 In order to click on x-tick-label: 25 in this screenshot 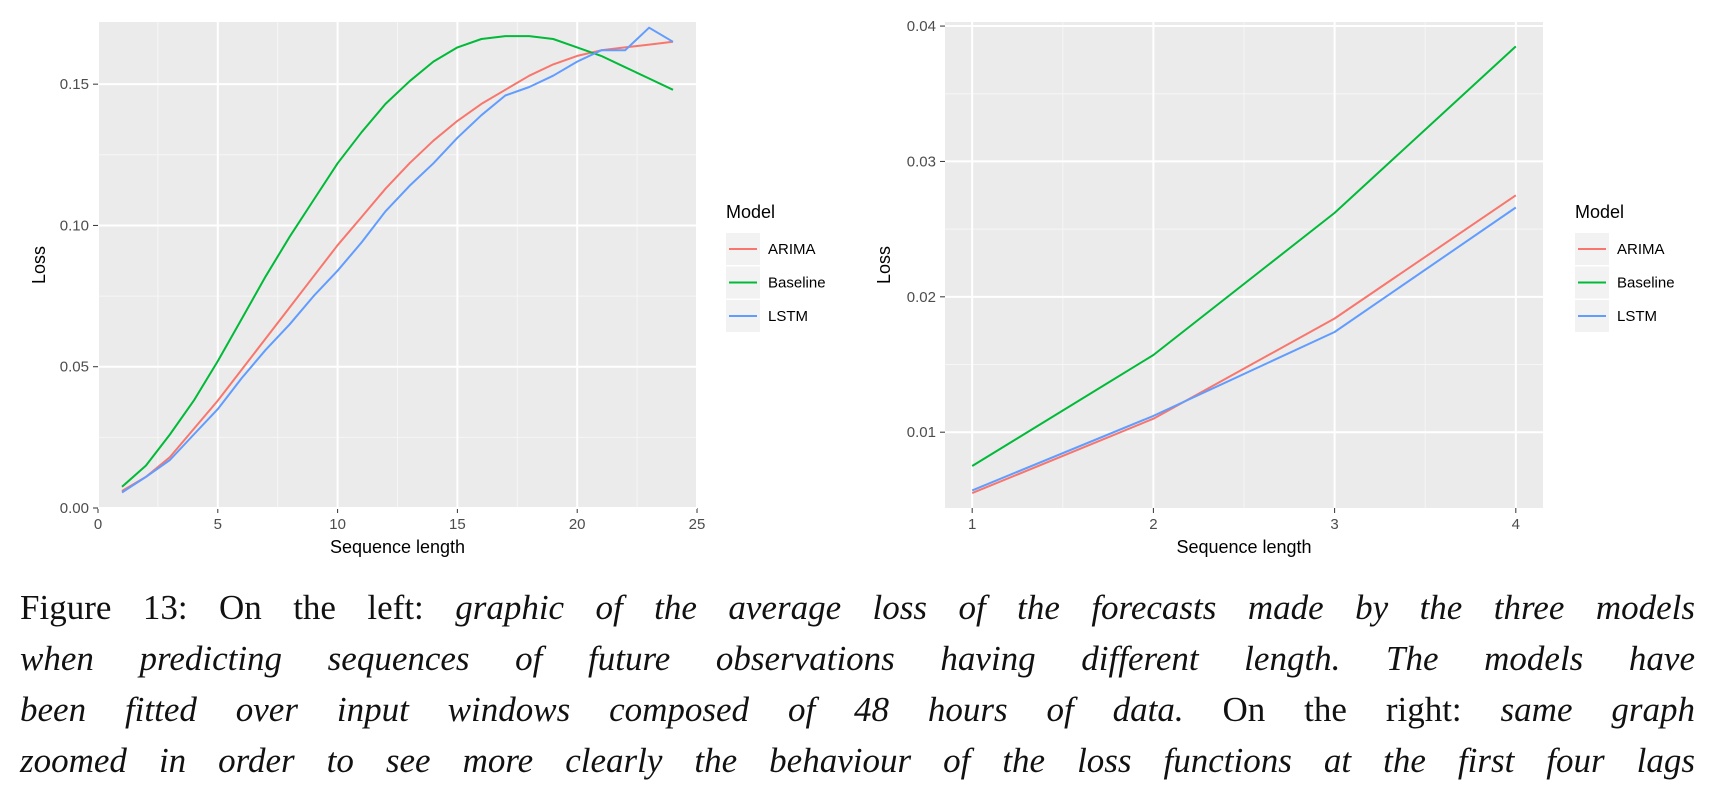, I will do `click(697, 524)`.